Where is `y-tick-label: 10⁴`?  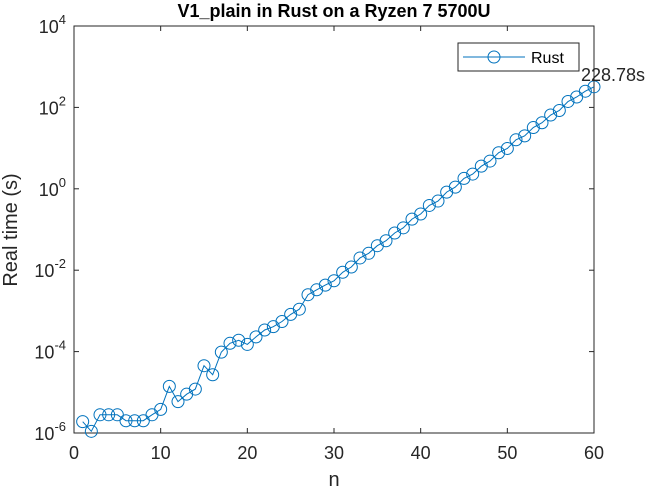 y-tick-label: 10⁴ is located at coordinates (52, 24).